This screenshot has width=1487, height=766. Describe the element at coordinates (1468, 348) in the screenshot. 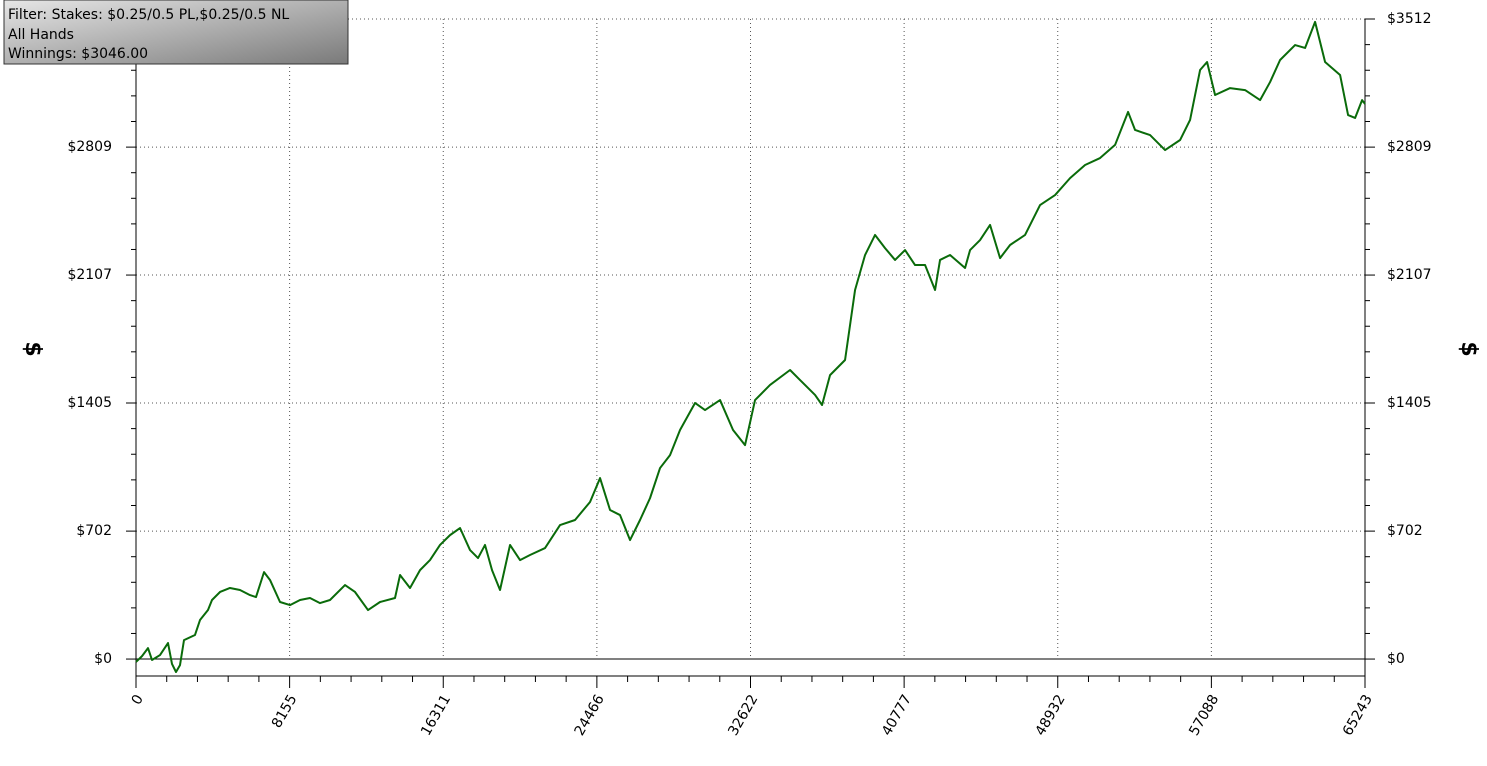

I see `y2-axis-label: $` at that location.